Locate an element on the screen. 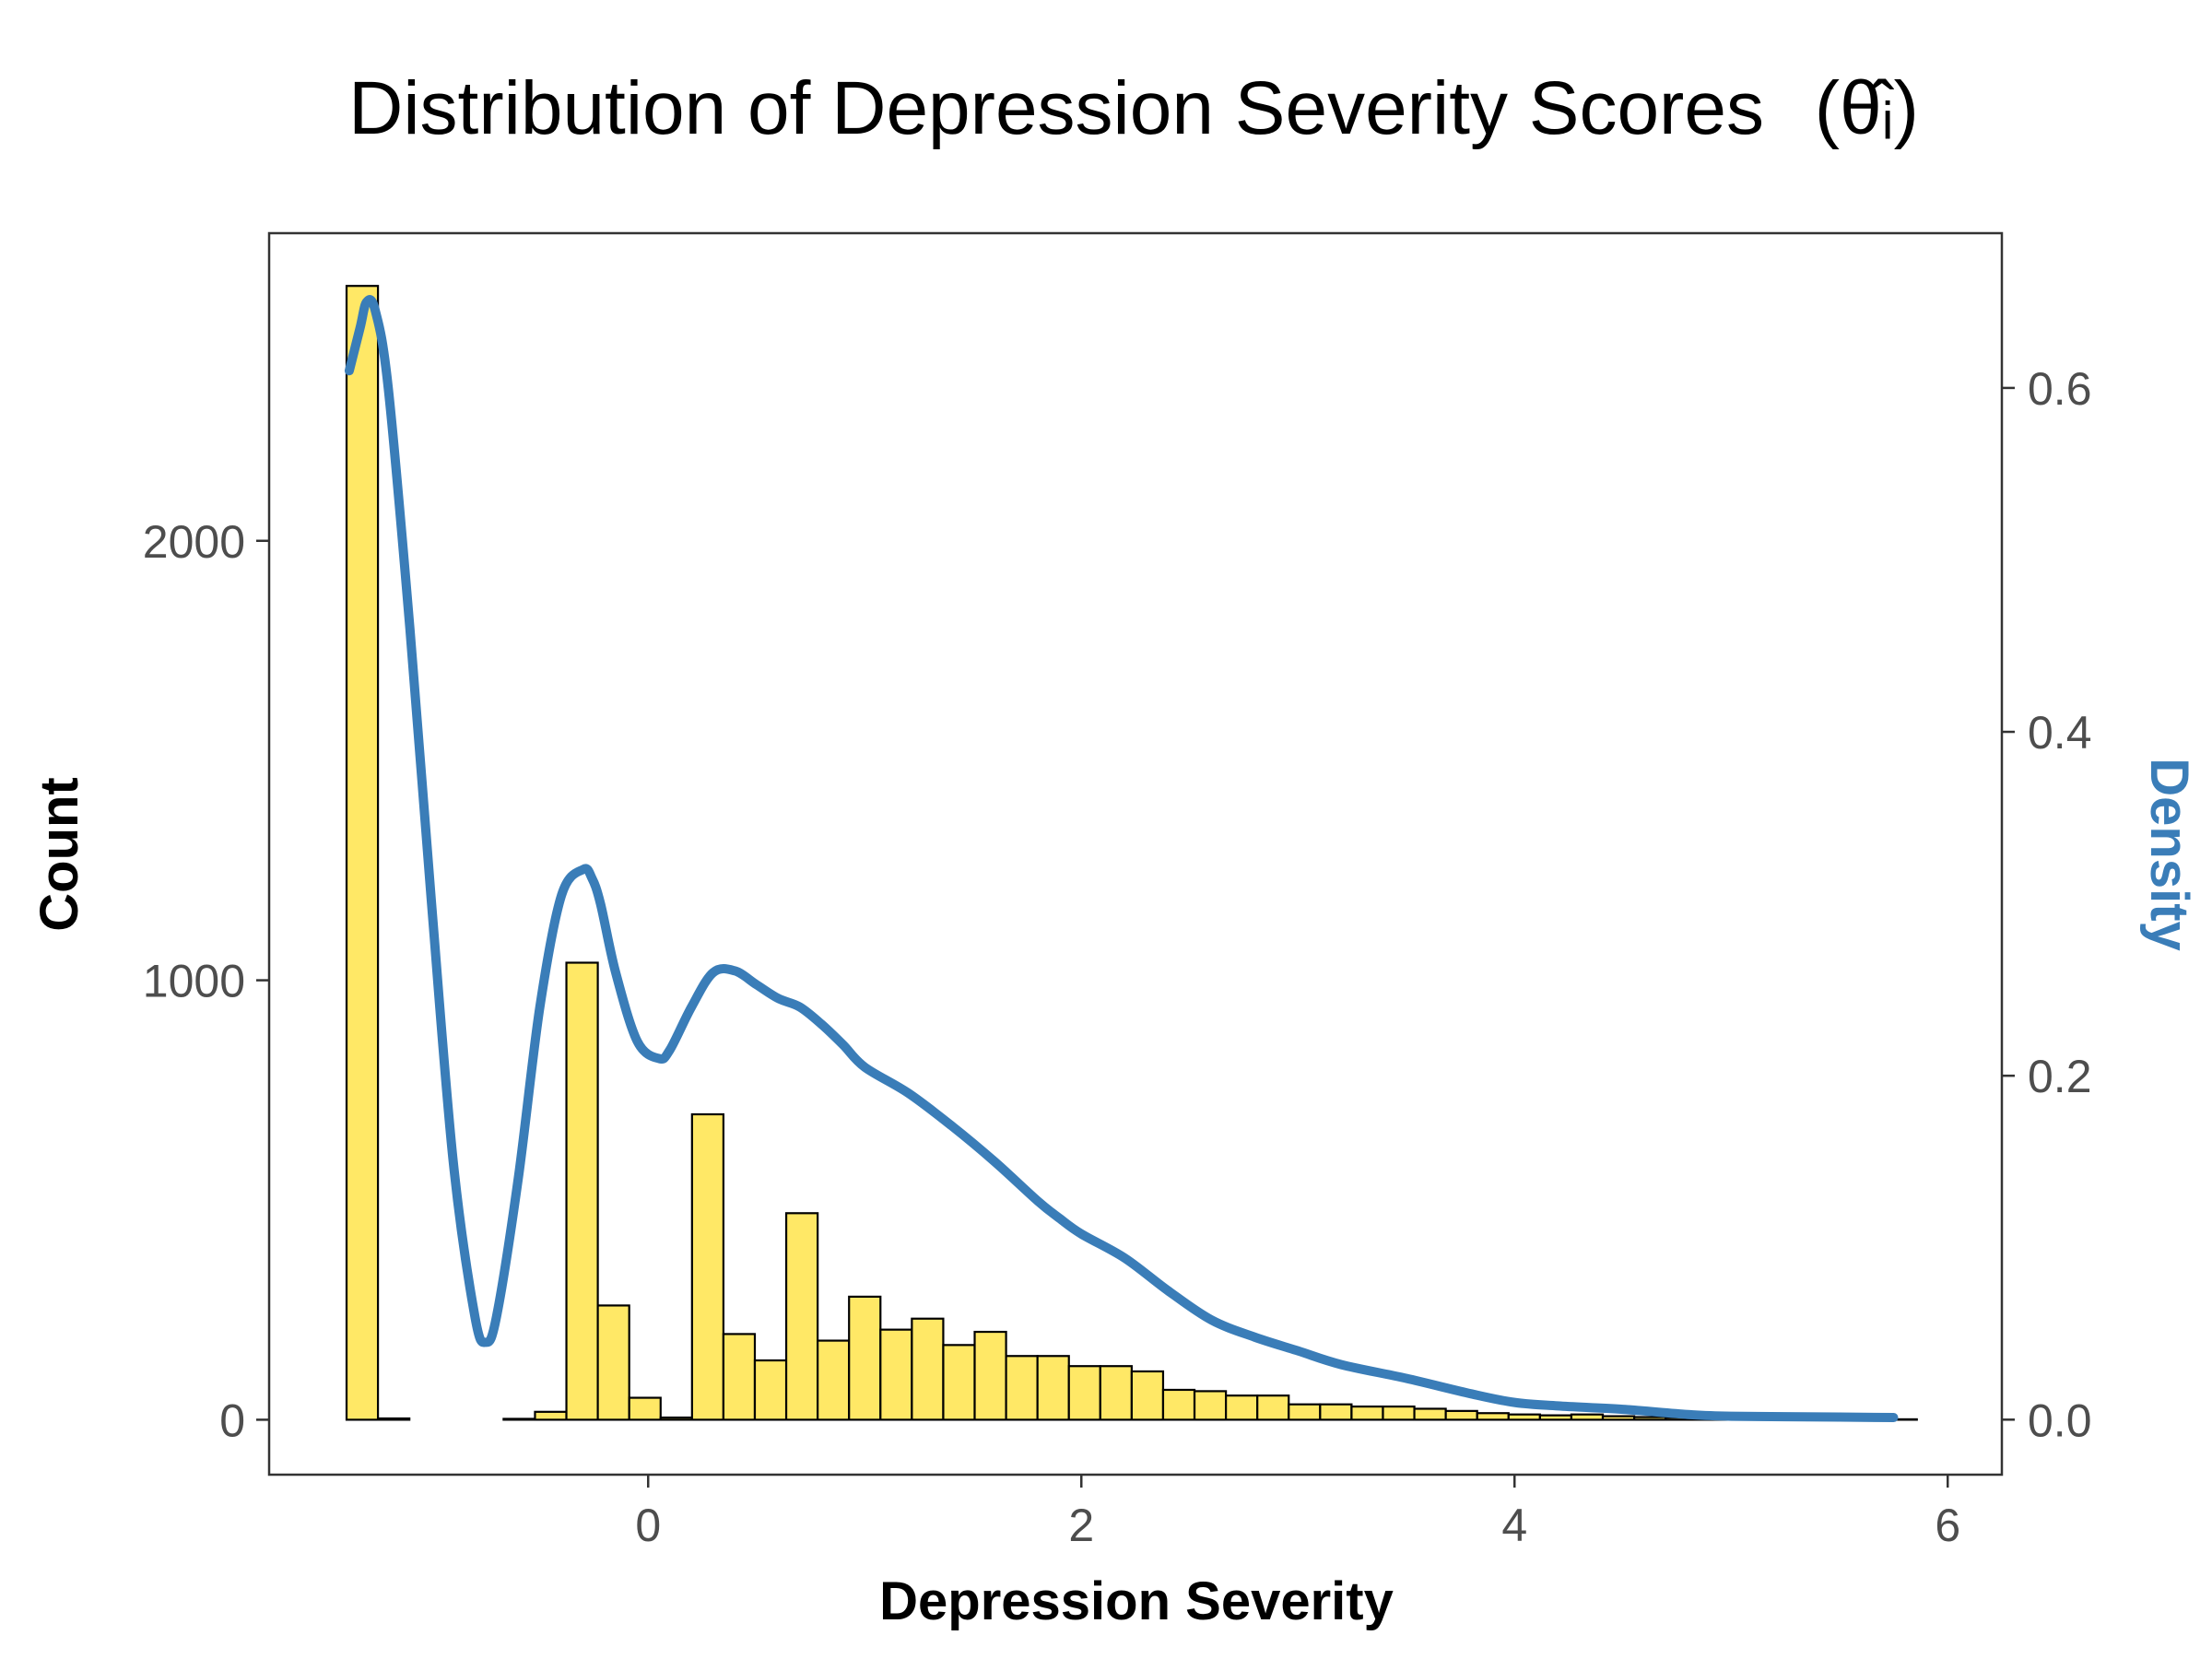  y2-tick-label: 0.0 is located at coordinates (2060, 1420).